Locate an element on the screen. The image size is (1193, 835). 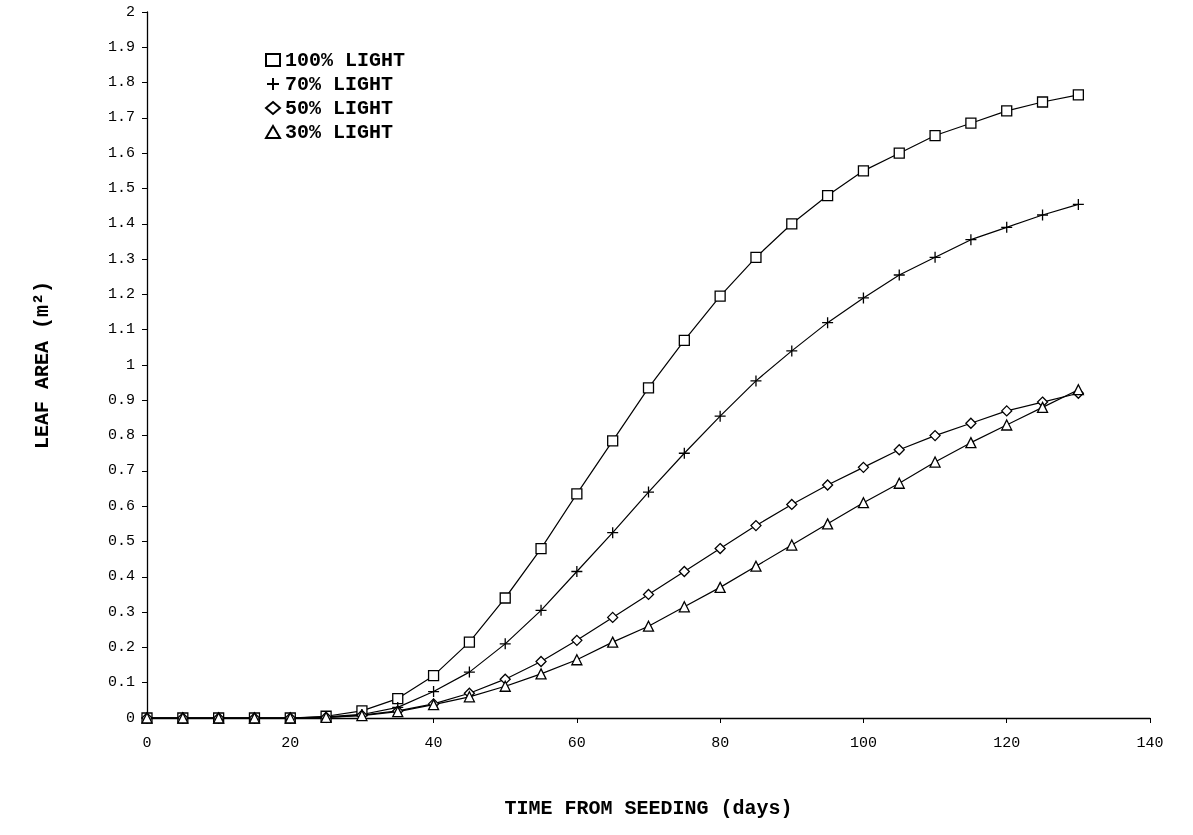
y-tick-label: 1.4 is located at coordinates (121, 224).